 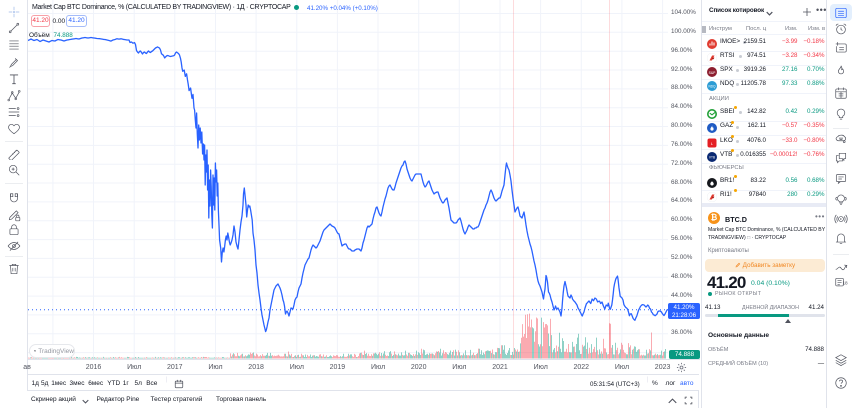 What do you see at coordinates (712, 86) in the screenshot?
I see `svg-text: NDQ` at bounding box center [712, 86].